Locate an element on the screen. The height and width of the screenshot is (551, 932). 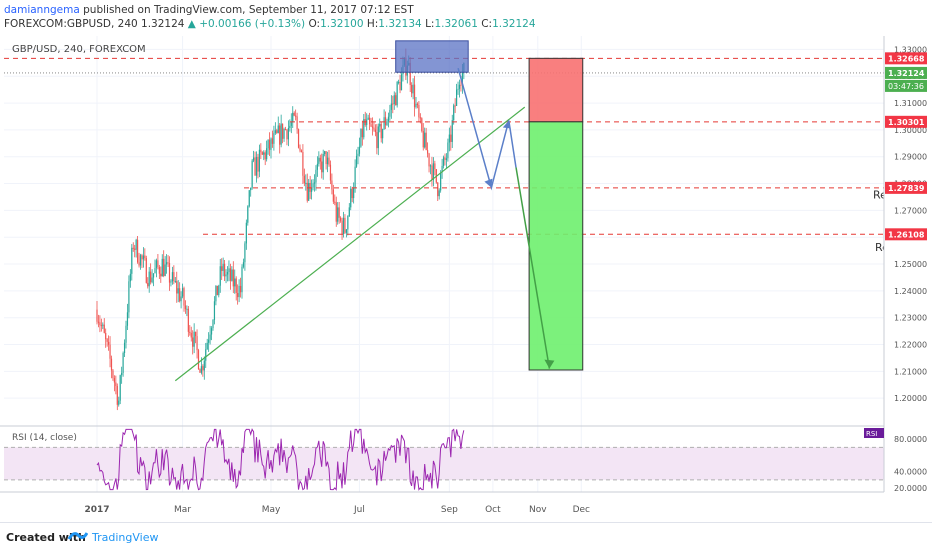
time-tick-label: Jul is located at coordinates (359, 510).